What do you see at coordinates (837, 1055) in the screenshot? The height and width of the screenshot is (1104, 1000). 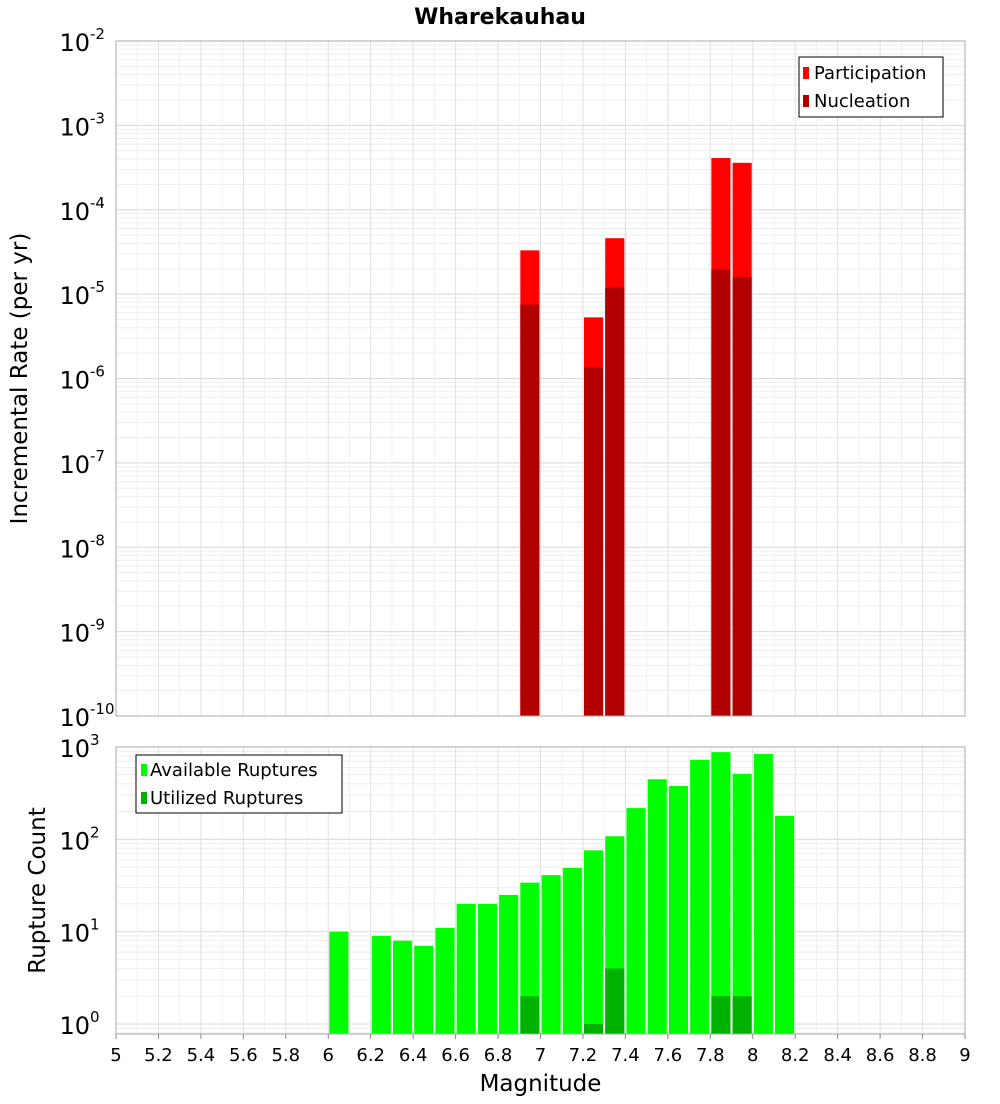 I see `x-tick-label: 8.4` at bounding box center [837, 1055].